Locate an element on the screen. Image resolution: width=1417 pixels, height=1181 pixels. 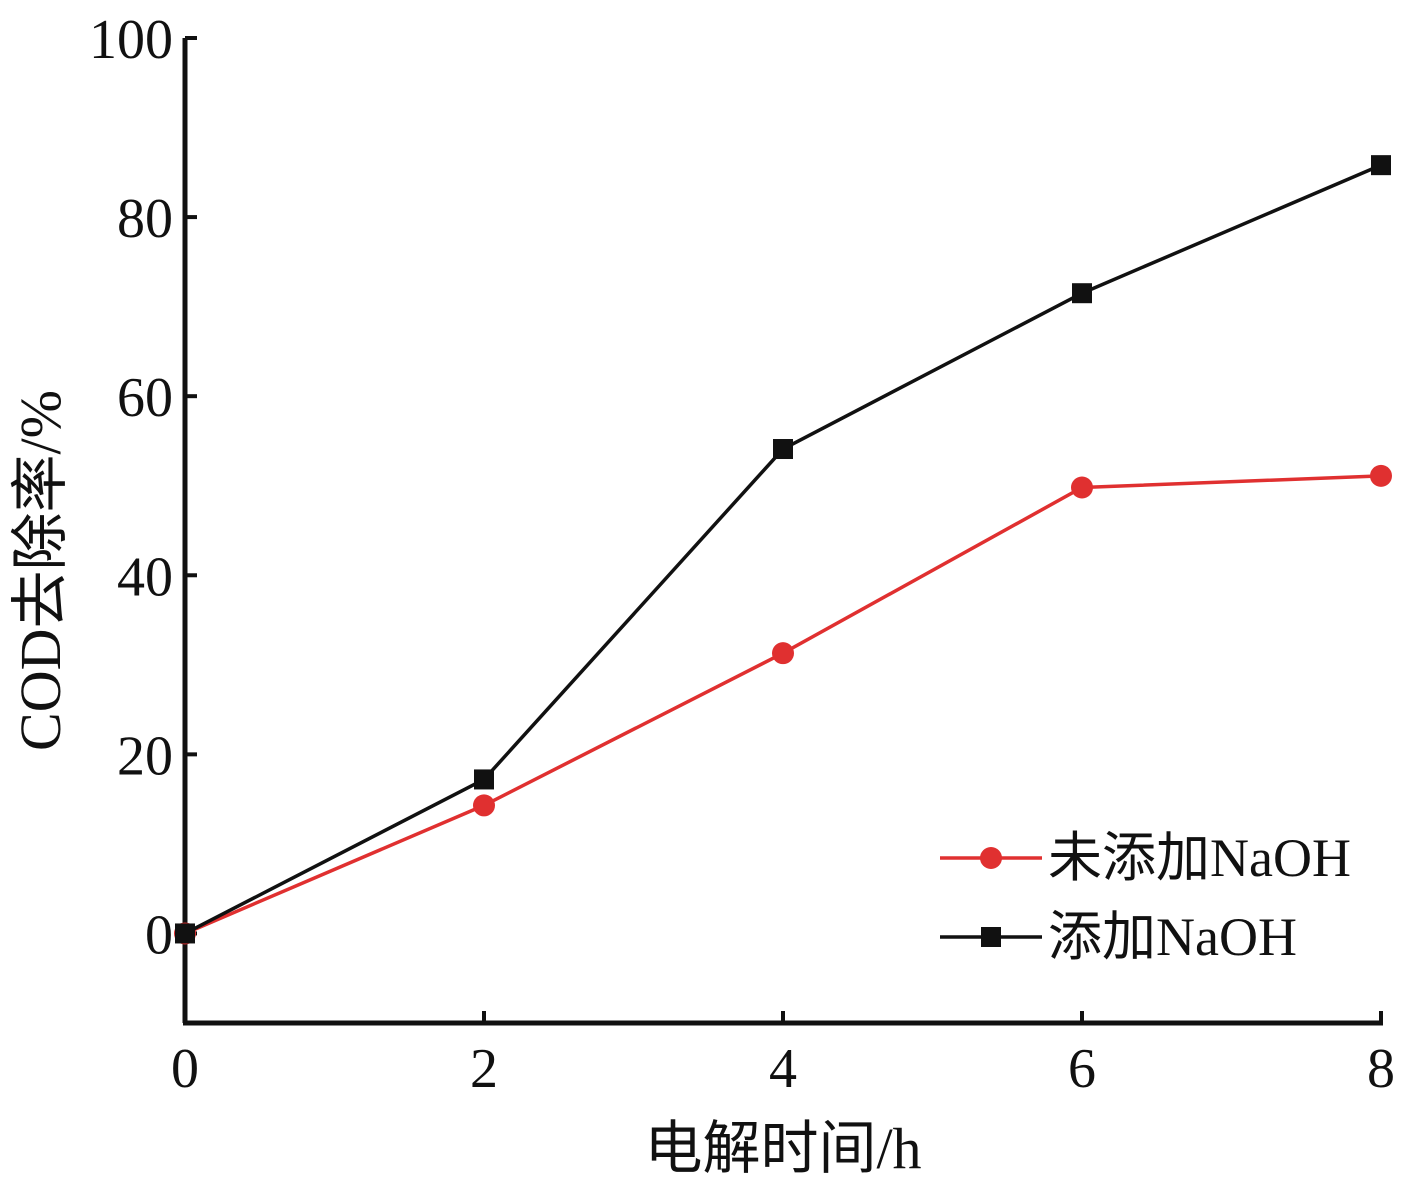
y-tick-label-100: 100 is located at coordinates (131, 40).